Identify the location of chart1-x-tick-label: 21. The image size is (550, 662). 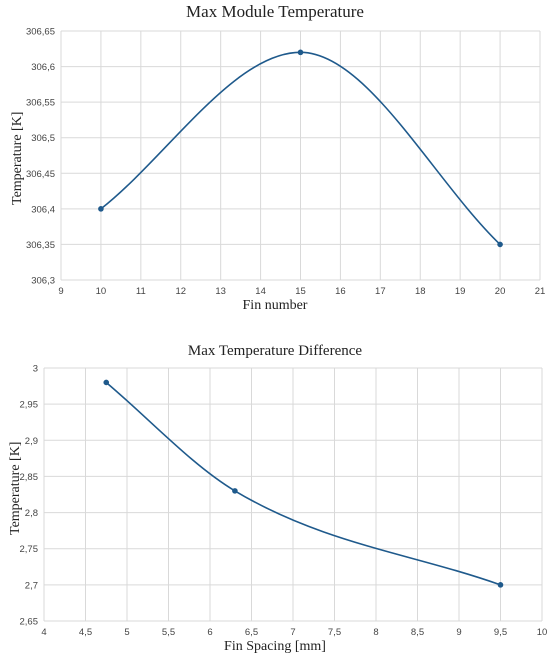
(540, 291).